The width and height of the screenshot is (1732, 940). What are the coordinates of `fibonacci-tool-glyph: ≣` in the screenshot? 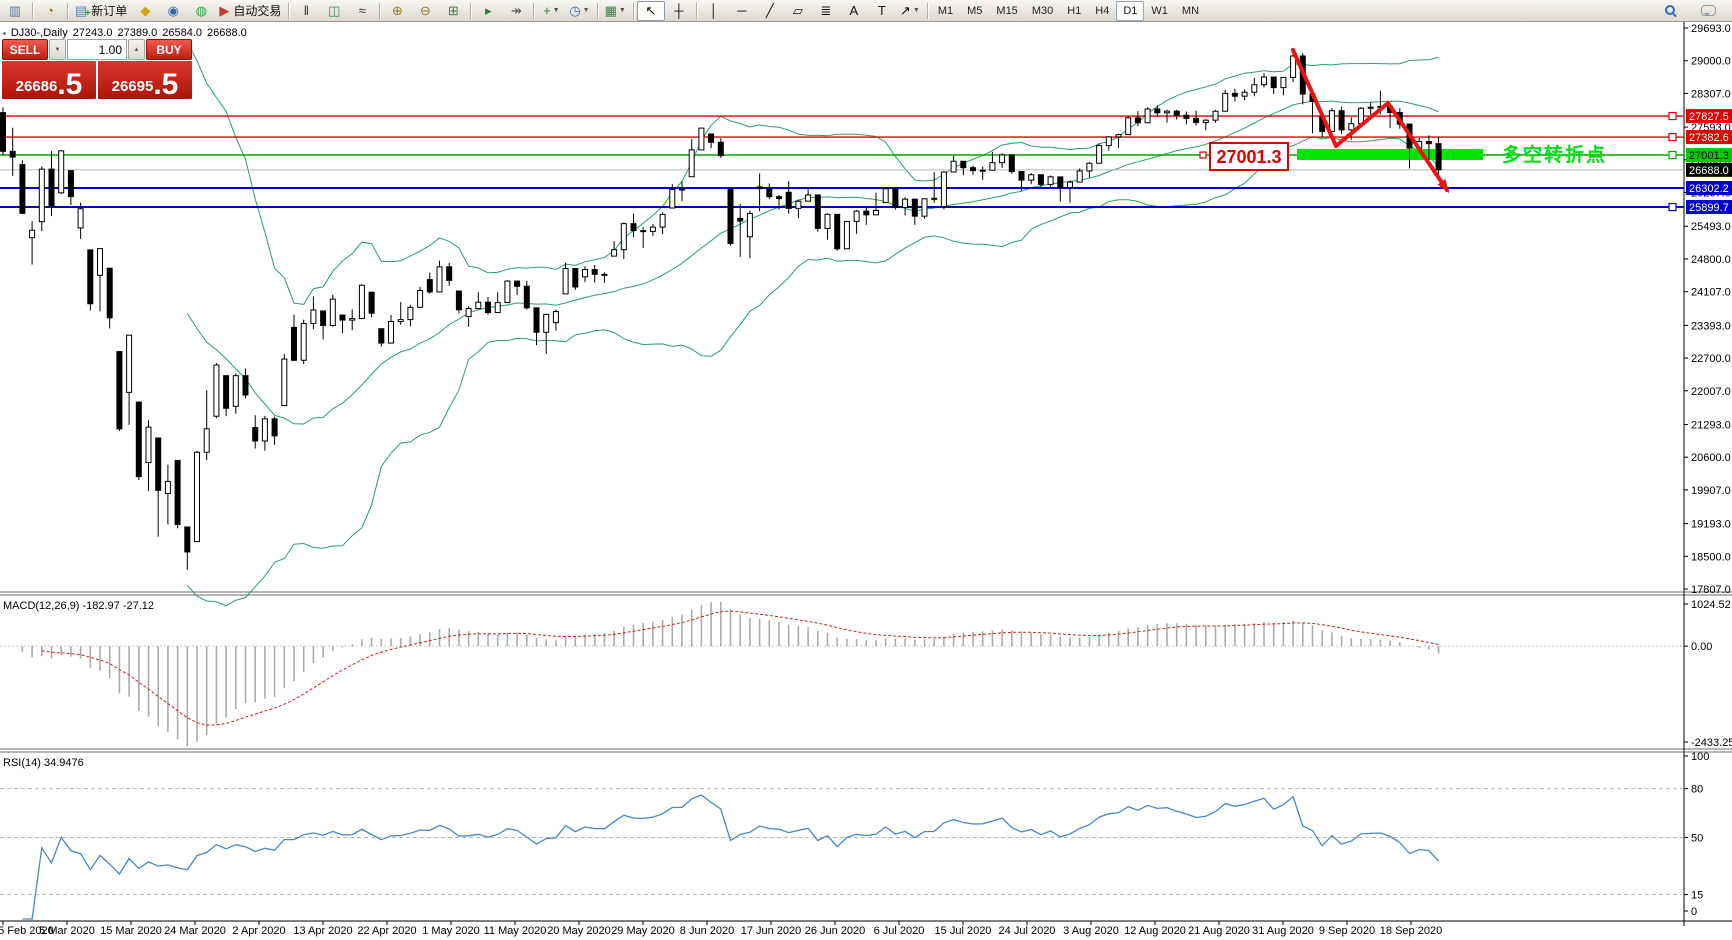 It's located at (826, 10).